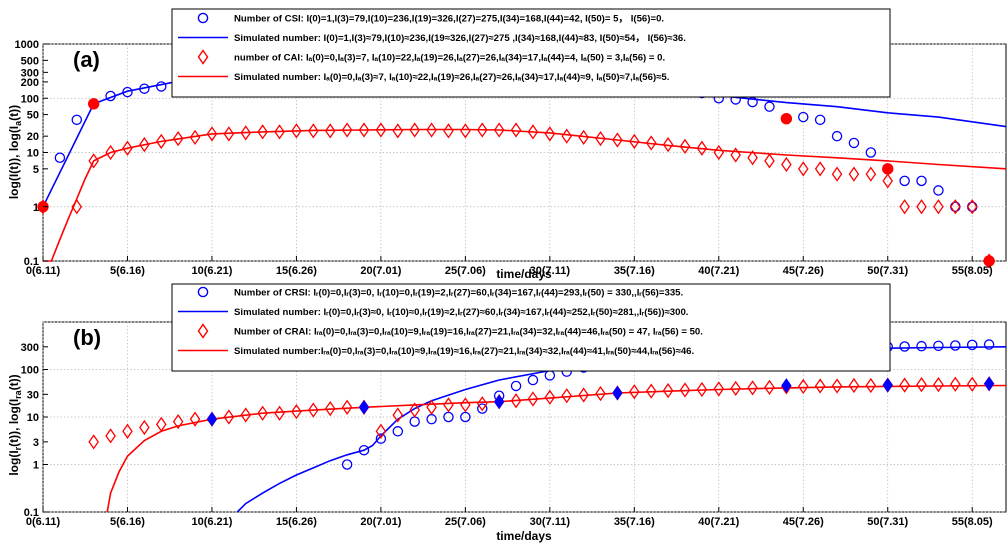 The width and height of the screenshot is (1008, 545). What do you see at coordinates (203, 57) in the screenshot?
I see `legend-marker-diamond` at bounding box center [203, 57].